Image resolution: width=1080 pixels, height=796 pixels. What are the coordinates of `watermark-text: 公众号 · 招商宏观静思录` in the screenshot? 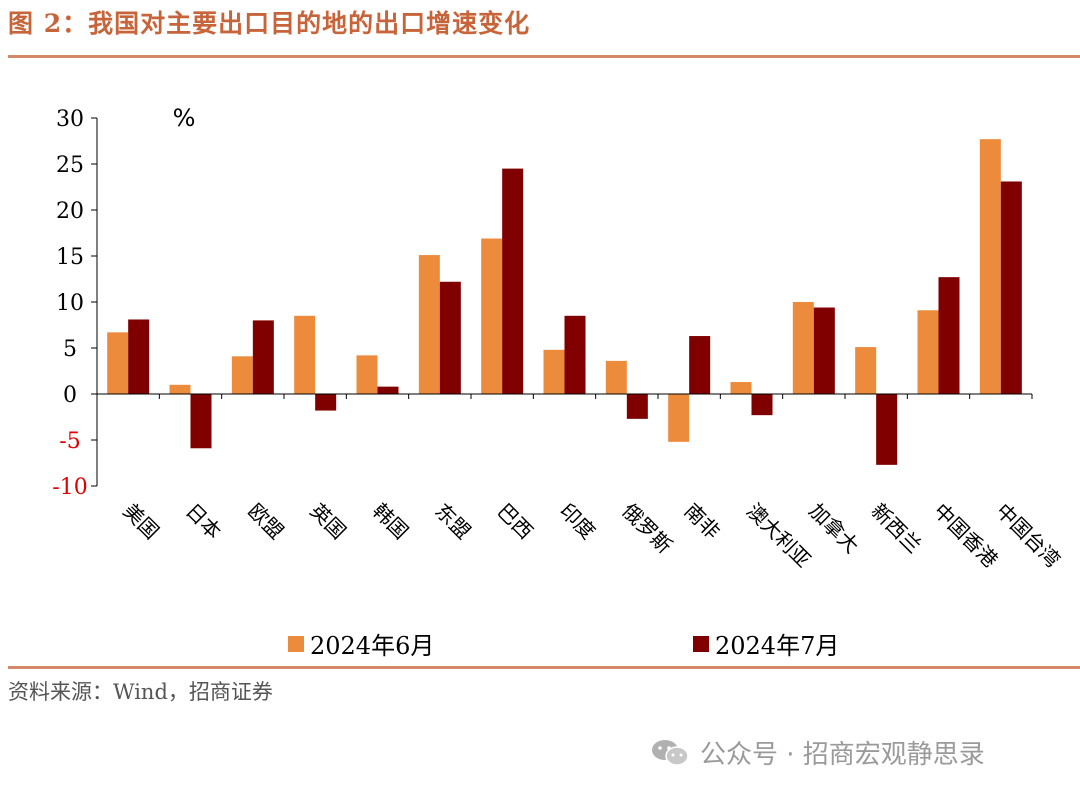 It's located at (842, 755).